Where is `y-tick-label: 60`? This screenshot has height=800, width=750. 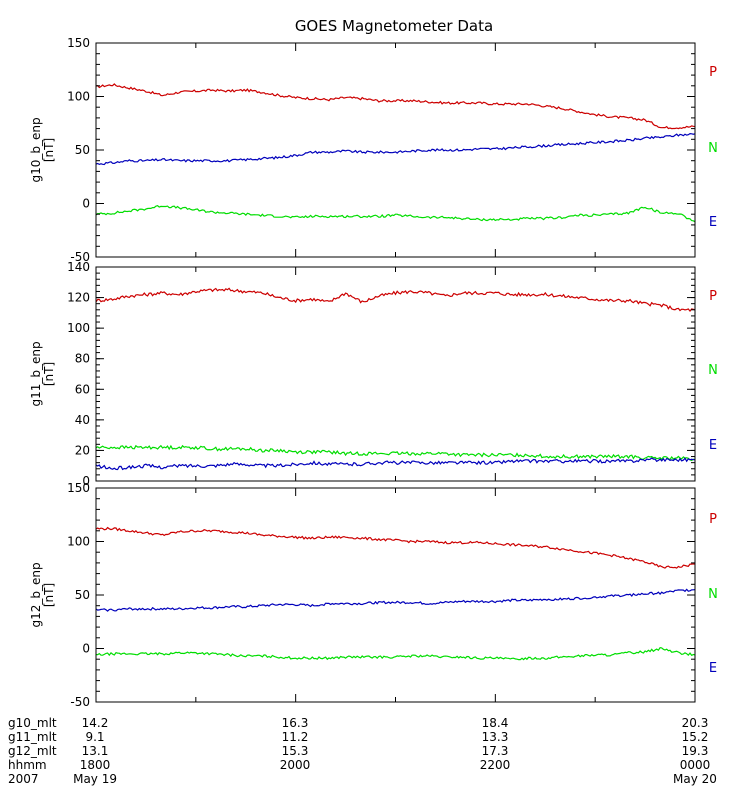 y-tick-label: 60 is located at coordinates (82, 389).